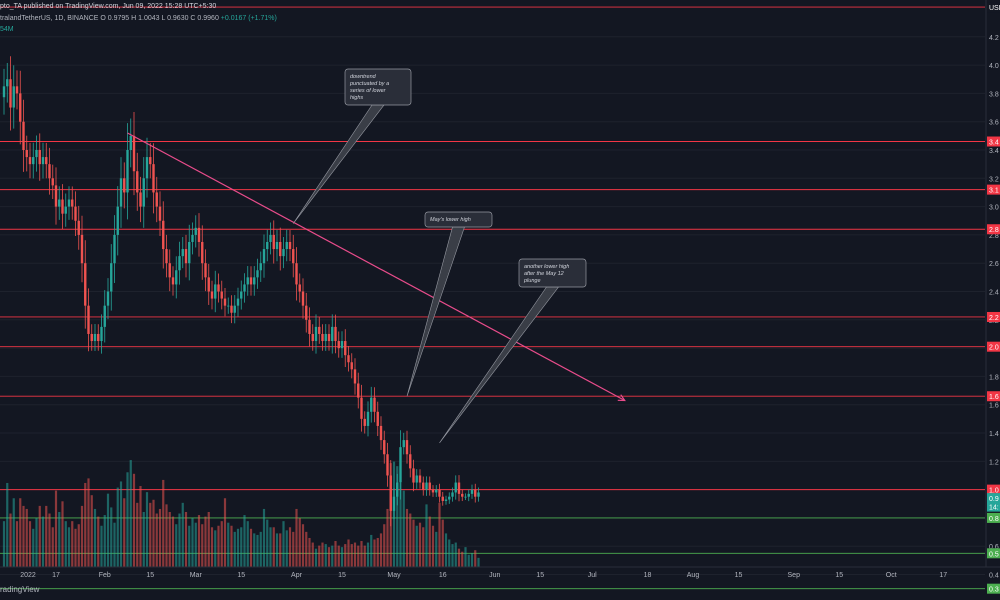 This screenshot has width=1000, height=600. Describe the element at coordinates (248, 18) in the screenshot. I see `symbol-change: +0.0167 (+1.71%)` at that location.